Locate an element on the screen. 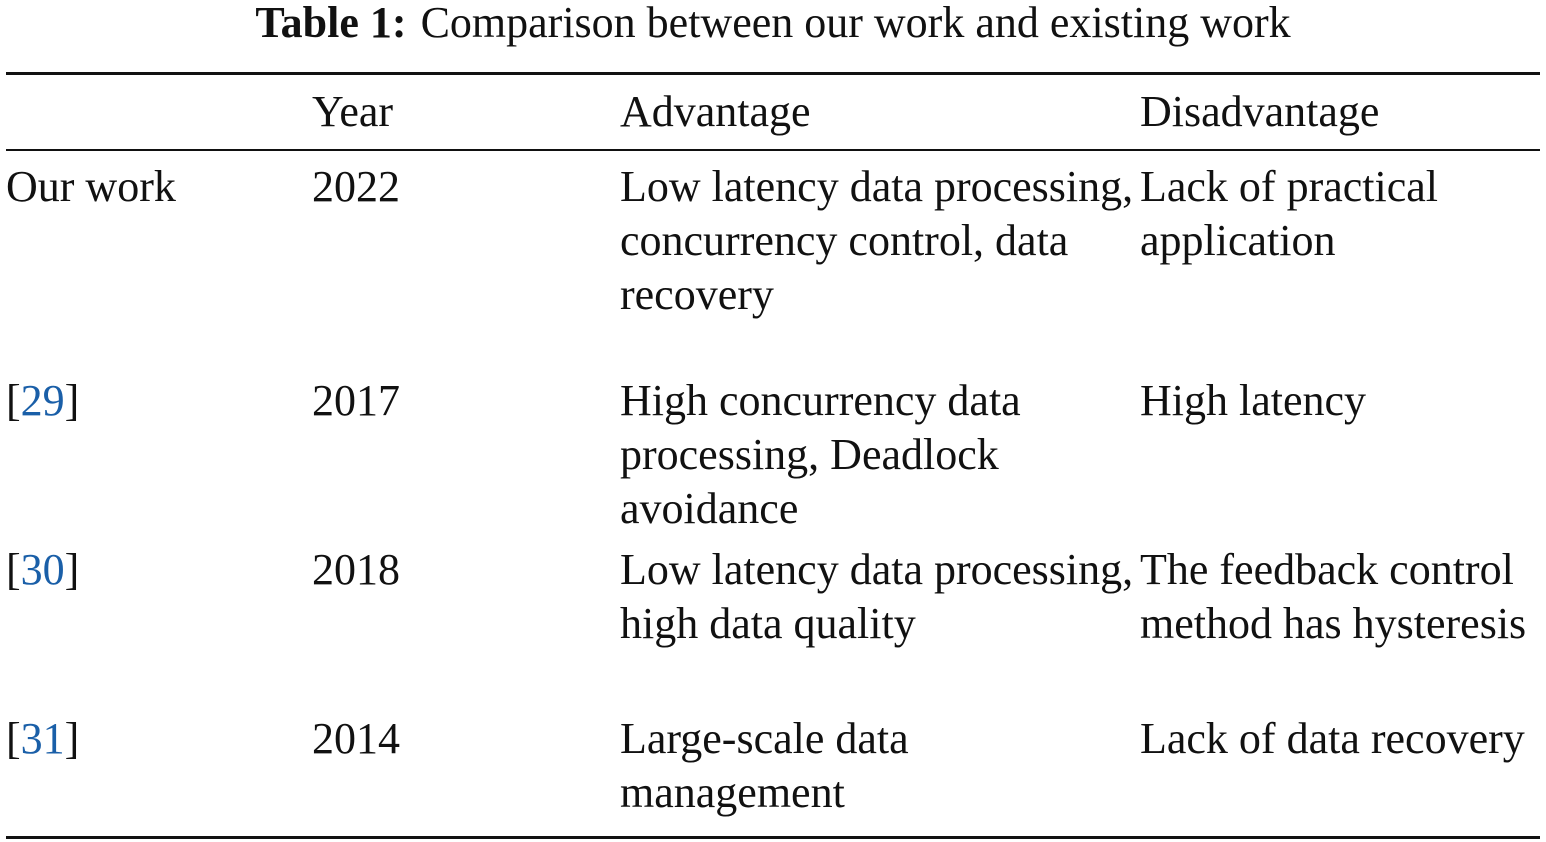 The image size is (1546, 842). table-bottom-rule is located at coordinates (773, 837).